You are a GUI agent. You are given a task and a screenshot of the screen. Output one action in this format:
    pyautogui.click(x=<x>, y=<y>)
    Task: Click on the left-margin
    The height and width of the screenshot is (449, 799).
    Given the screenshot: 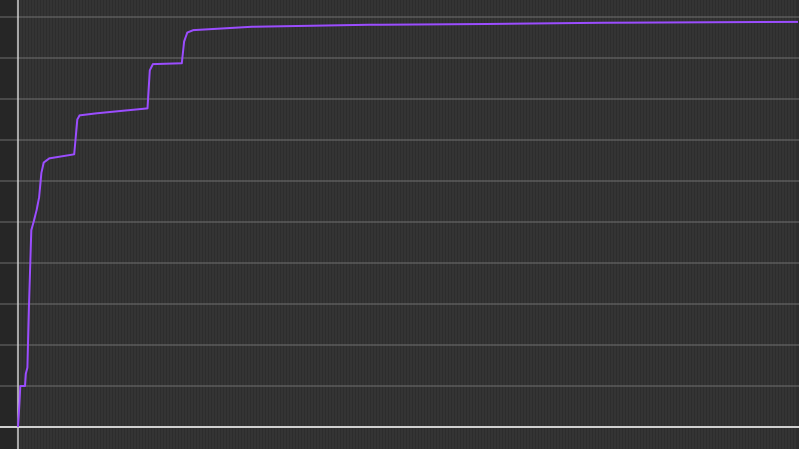 What is the action you would take?
    pyautogui.click(x=8, y=224)
    